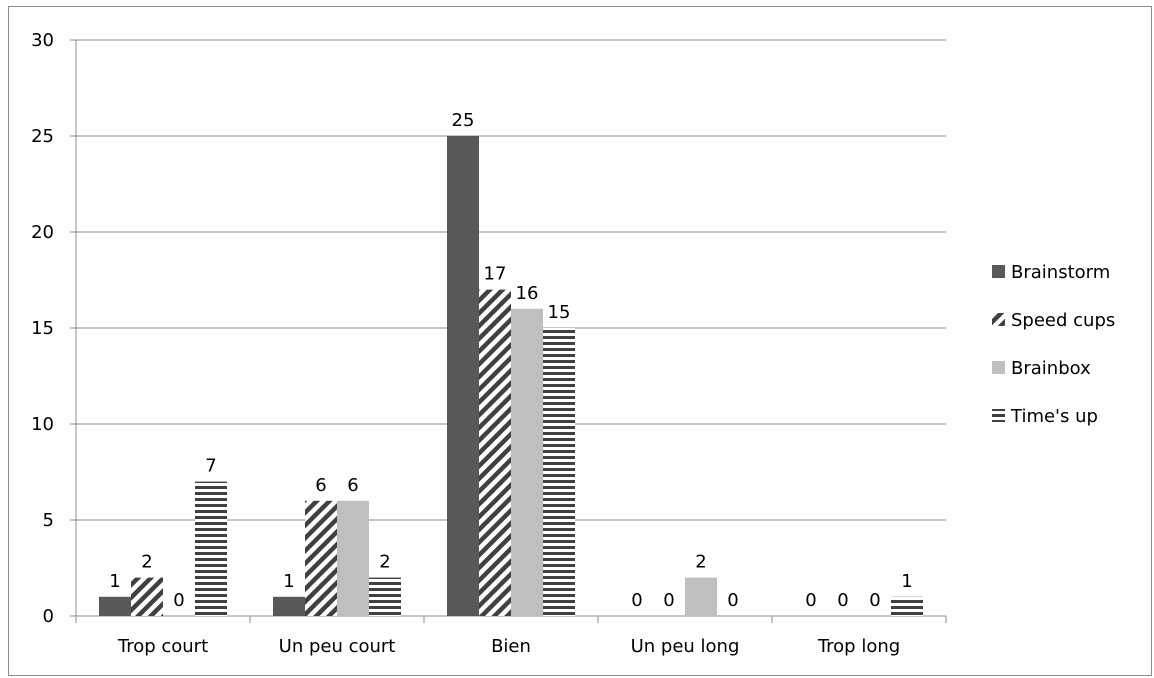  What do you see at coordinates (42, 136) in the screenshot?
I see `y-tick-label: 25` at bounding box center [42, 136].